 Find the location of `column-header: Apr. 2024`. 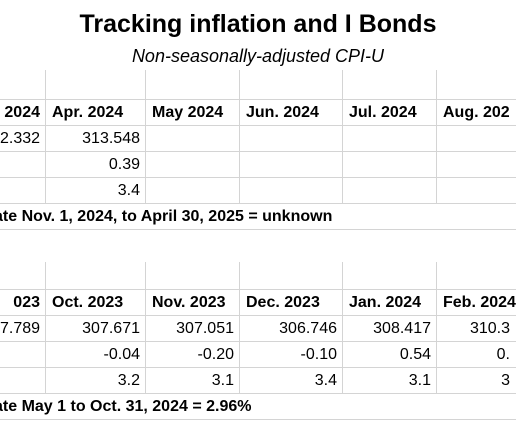

column-header: Apr. 2024 is located at coordinates (88, 112).